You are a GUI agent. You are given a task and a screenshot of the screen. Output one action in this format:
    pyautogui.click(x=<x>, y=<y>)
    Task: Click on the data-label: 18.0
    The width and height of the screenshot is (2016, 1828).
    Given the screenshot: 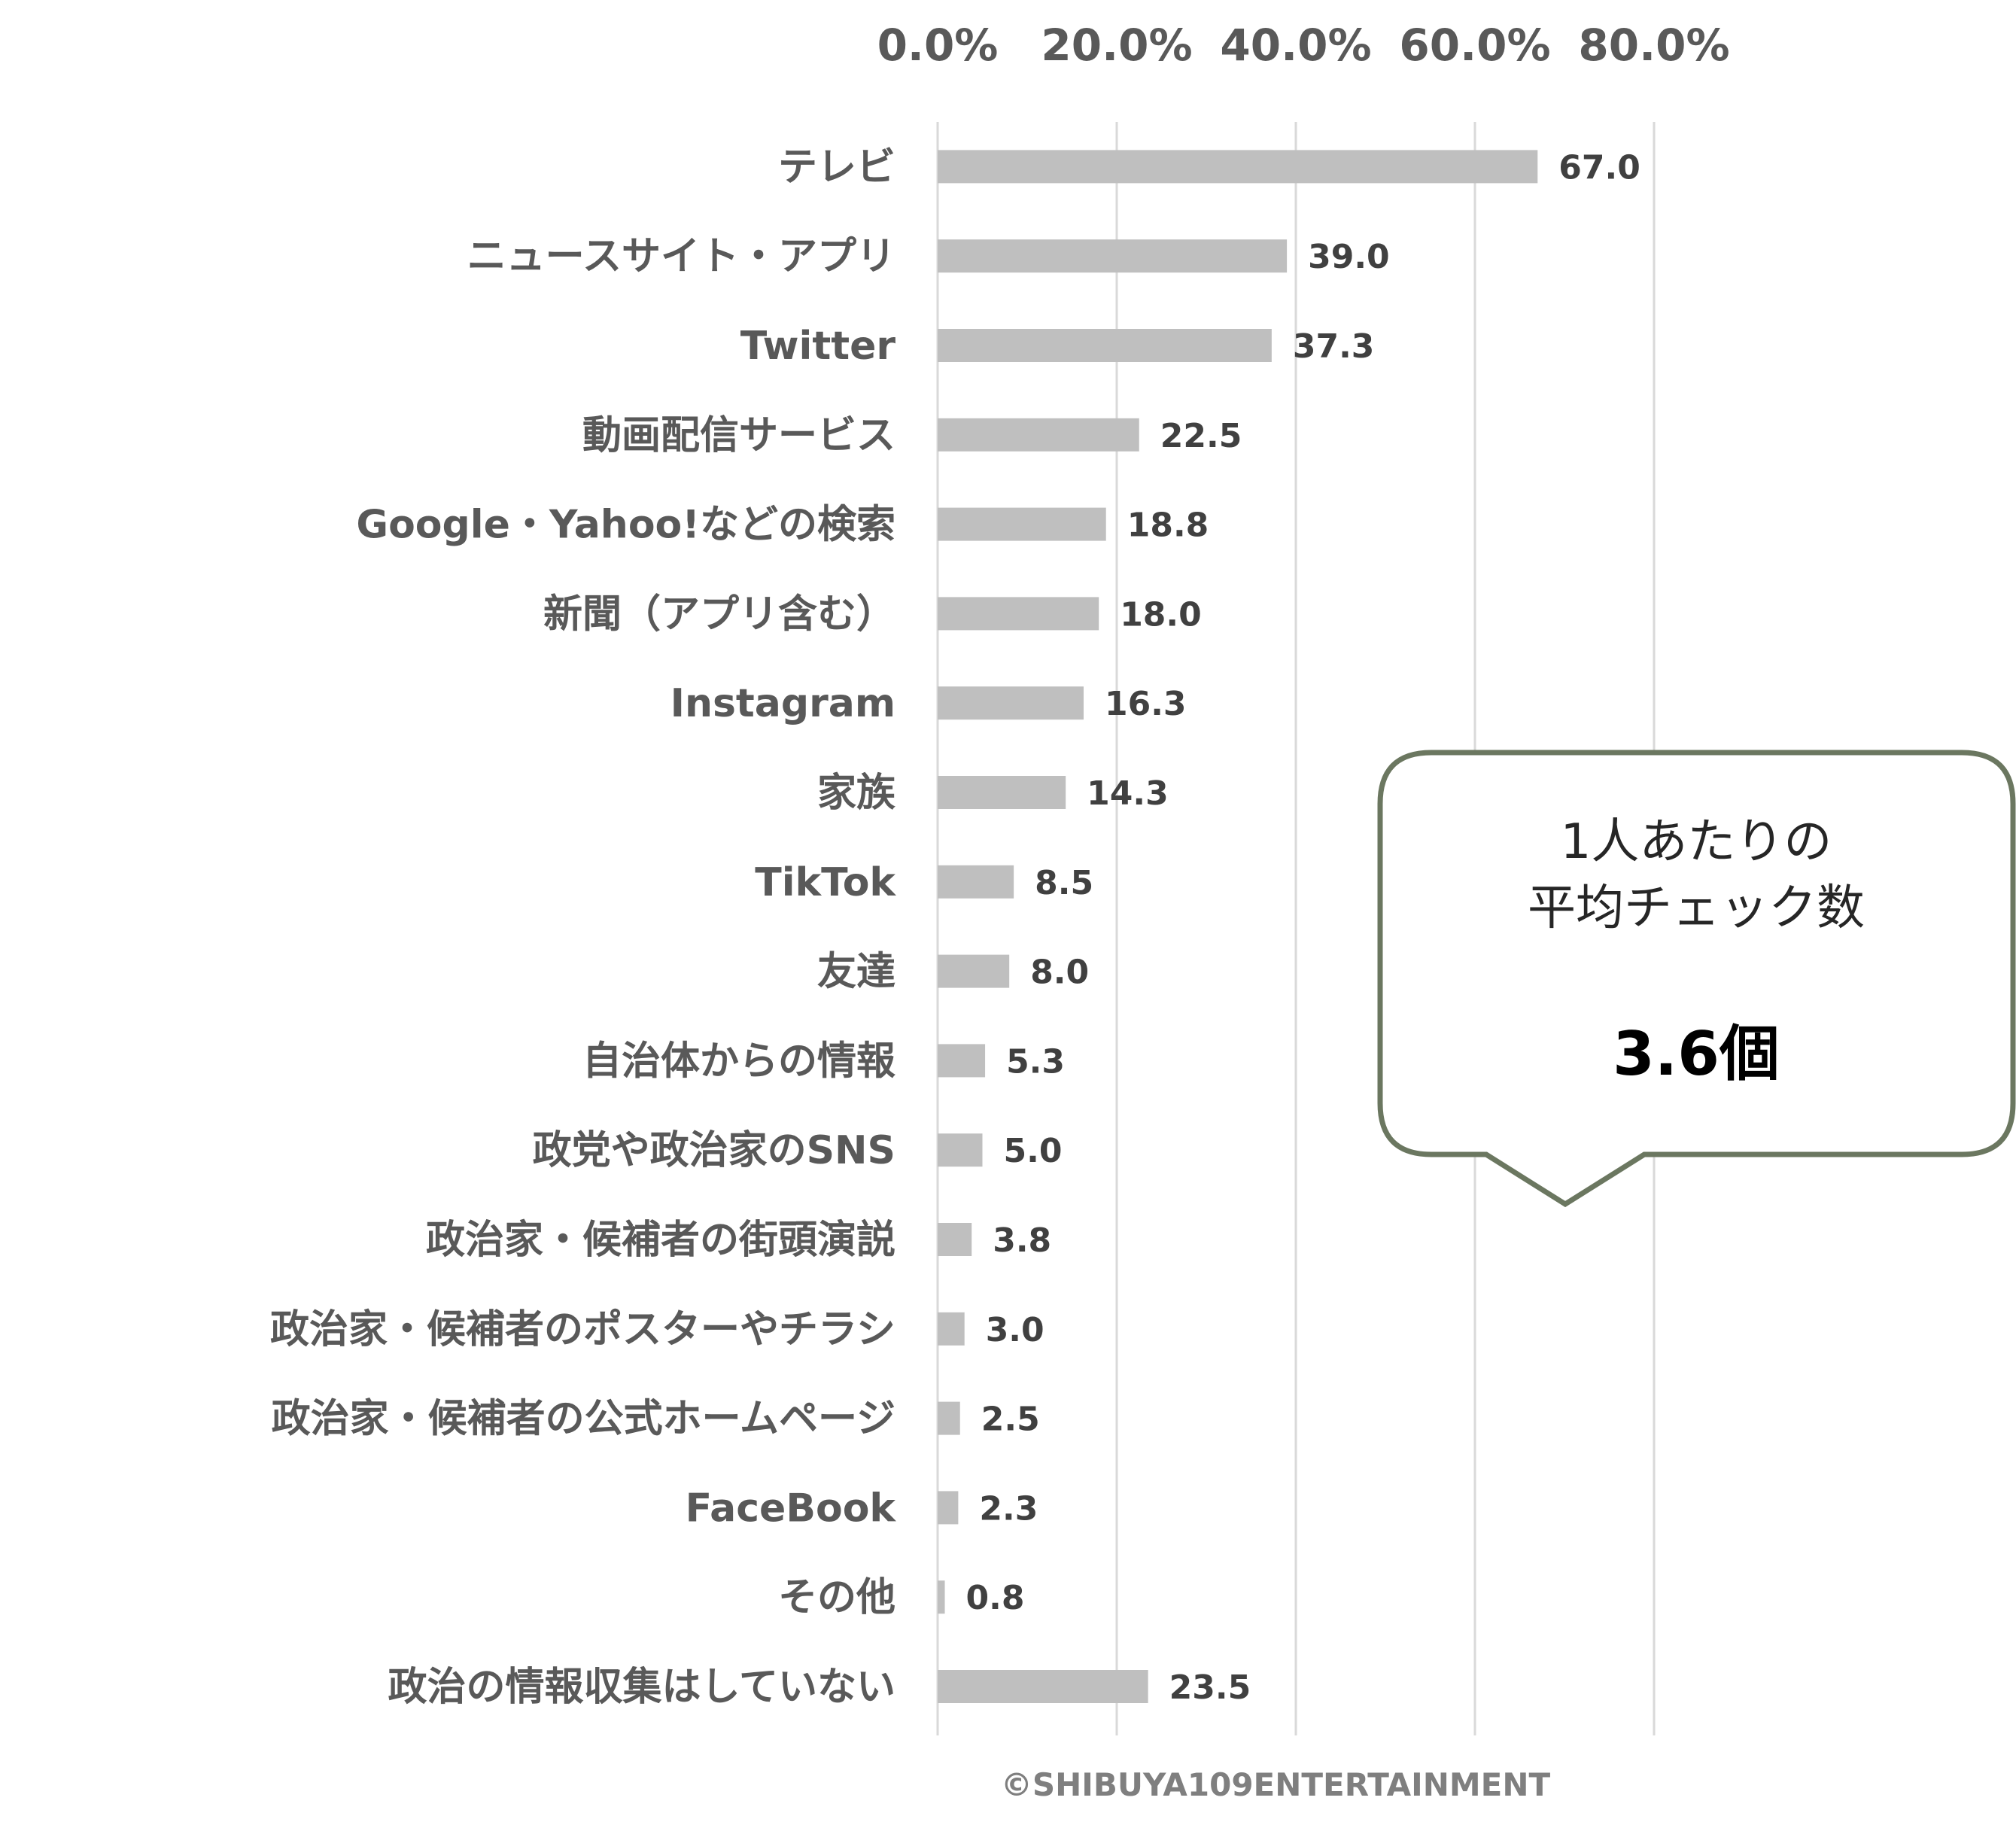 What is the action you would take?
    pyautogui.click(x=1161, y=614)
    